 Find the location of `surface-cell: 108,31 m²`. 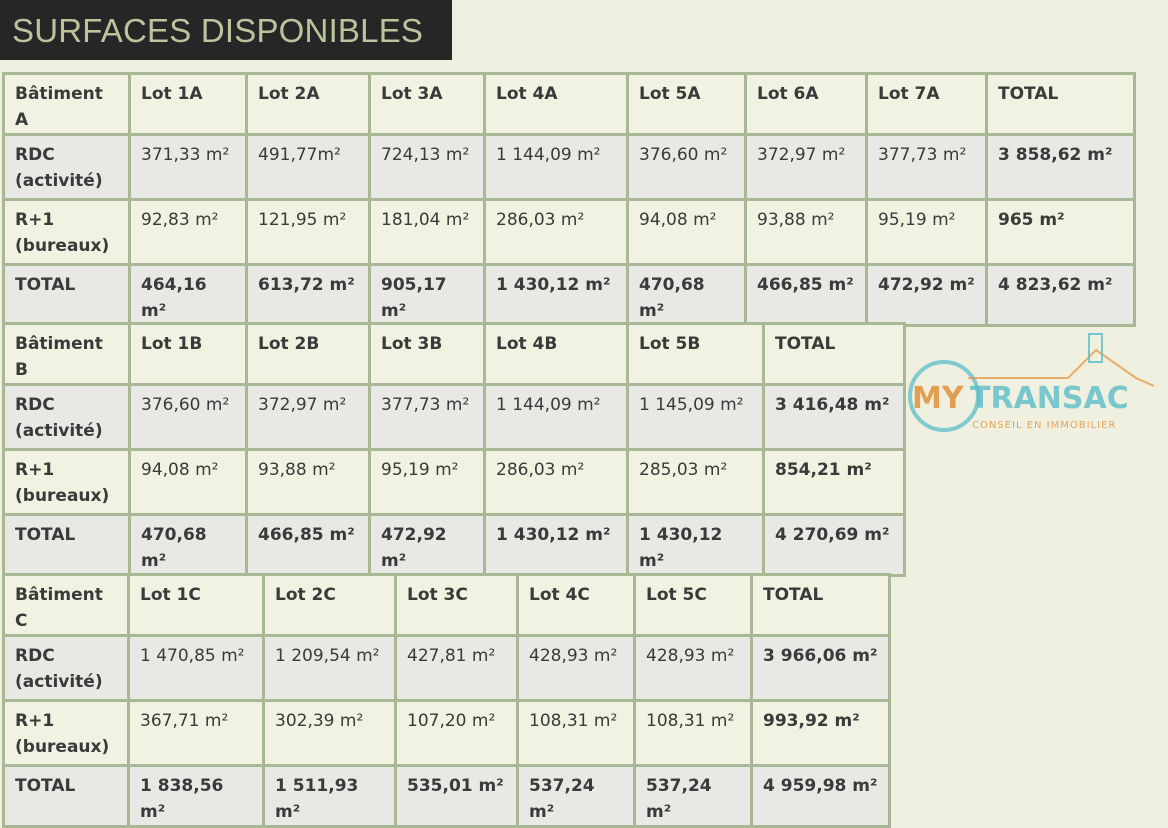

surface-cell: 108,31 m² is located at coordinates (576, 733).